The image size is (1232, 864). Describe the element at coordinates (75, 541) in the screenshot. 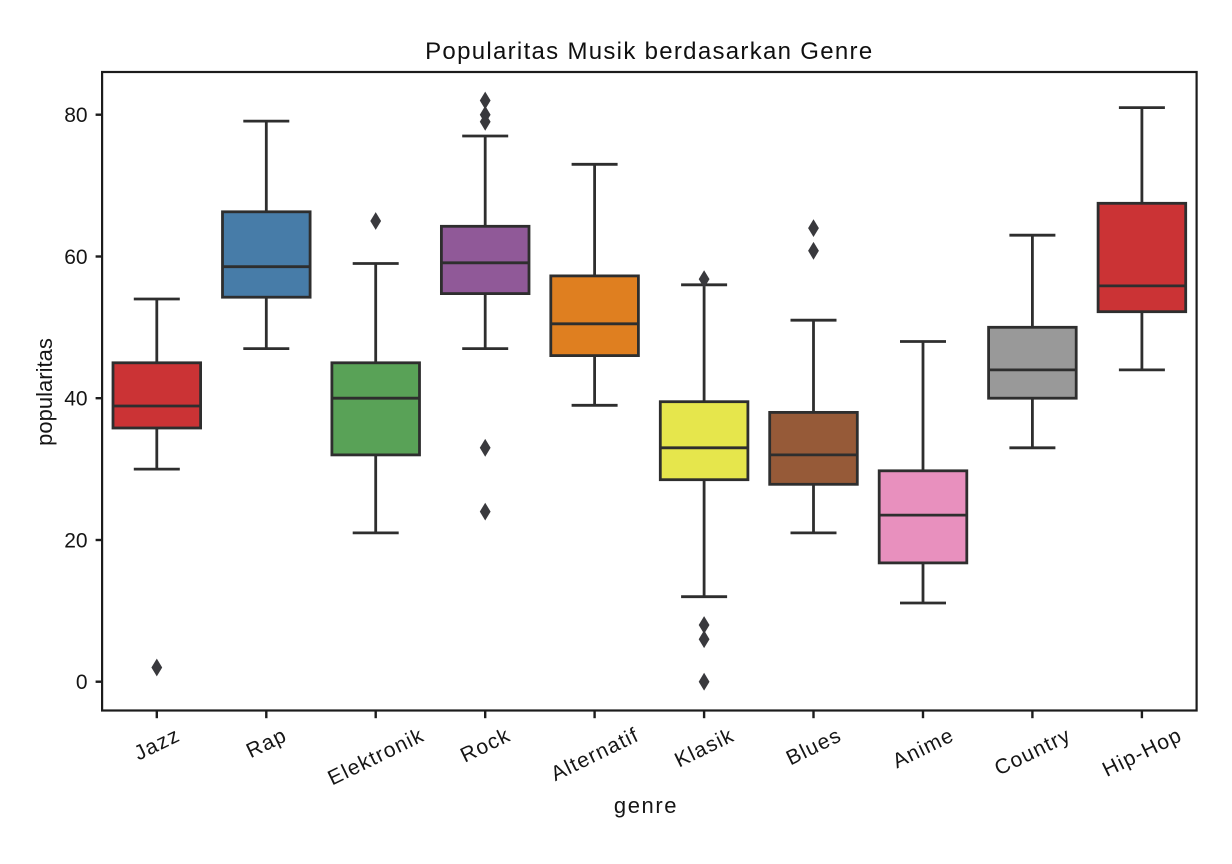

I see `svg-text: 20` at that location.